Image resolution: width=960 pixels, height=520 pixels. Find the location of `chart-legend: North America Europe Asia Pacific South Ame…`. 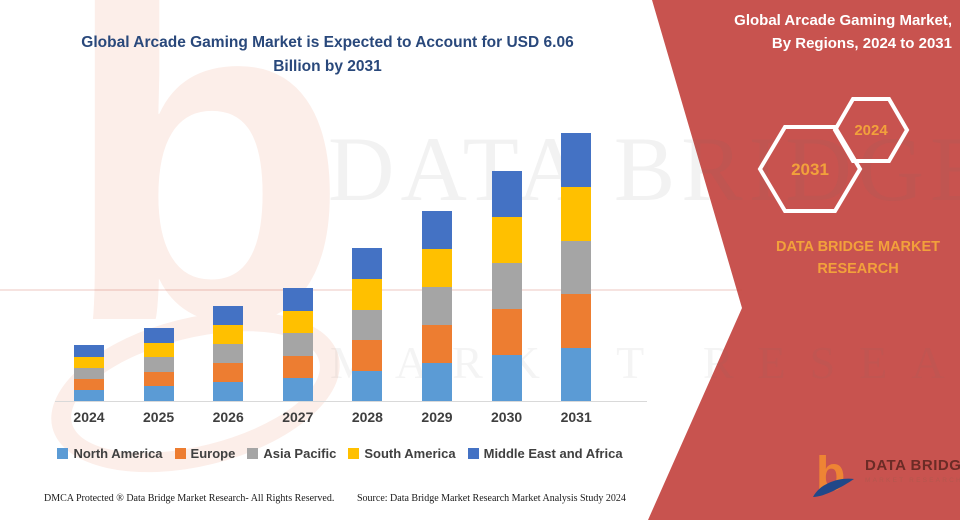

chart-legend: North America Europe Asia Pacific South Ame… is located at coordinates (340, 453).